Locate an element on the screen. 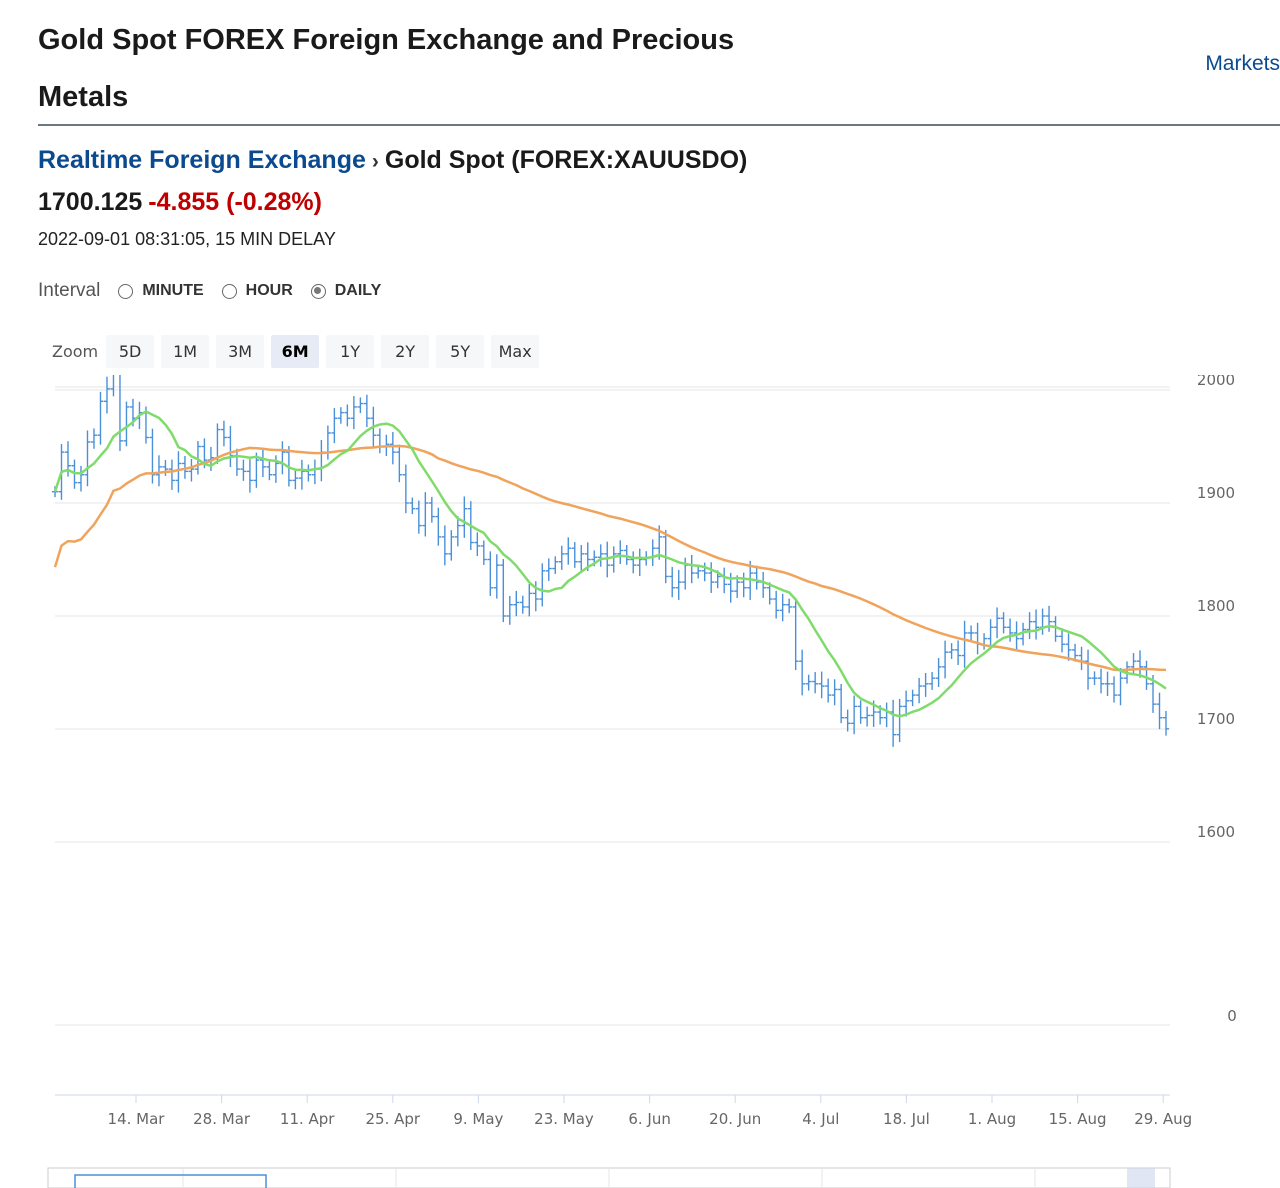 The image size is (1280, 1188). radio-icon is located at coordinates (229, 291).